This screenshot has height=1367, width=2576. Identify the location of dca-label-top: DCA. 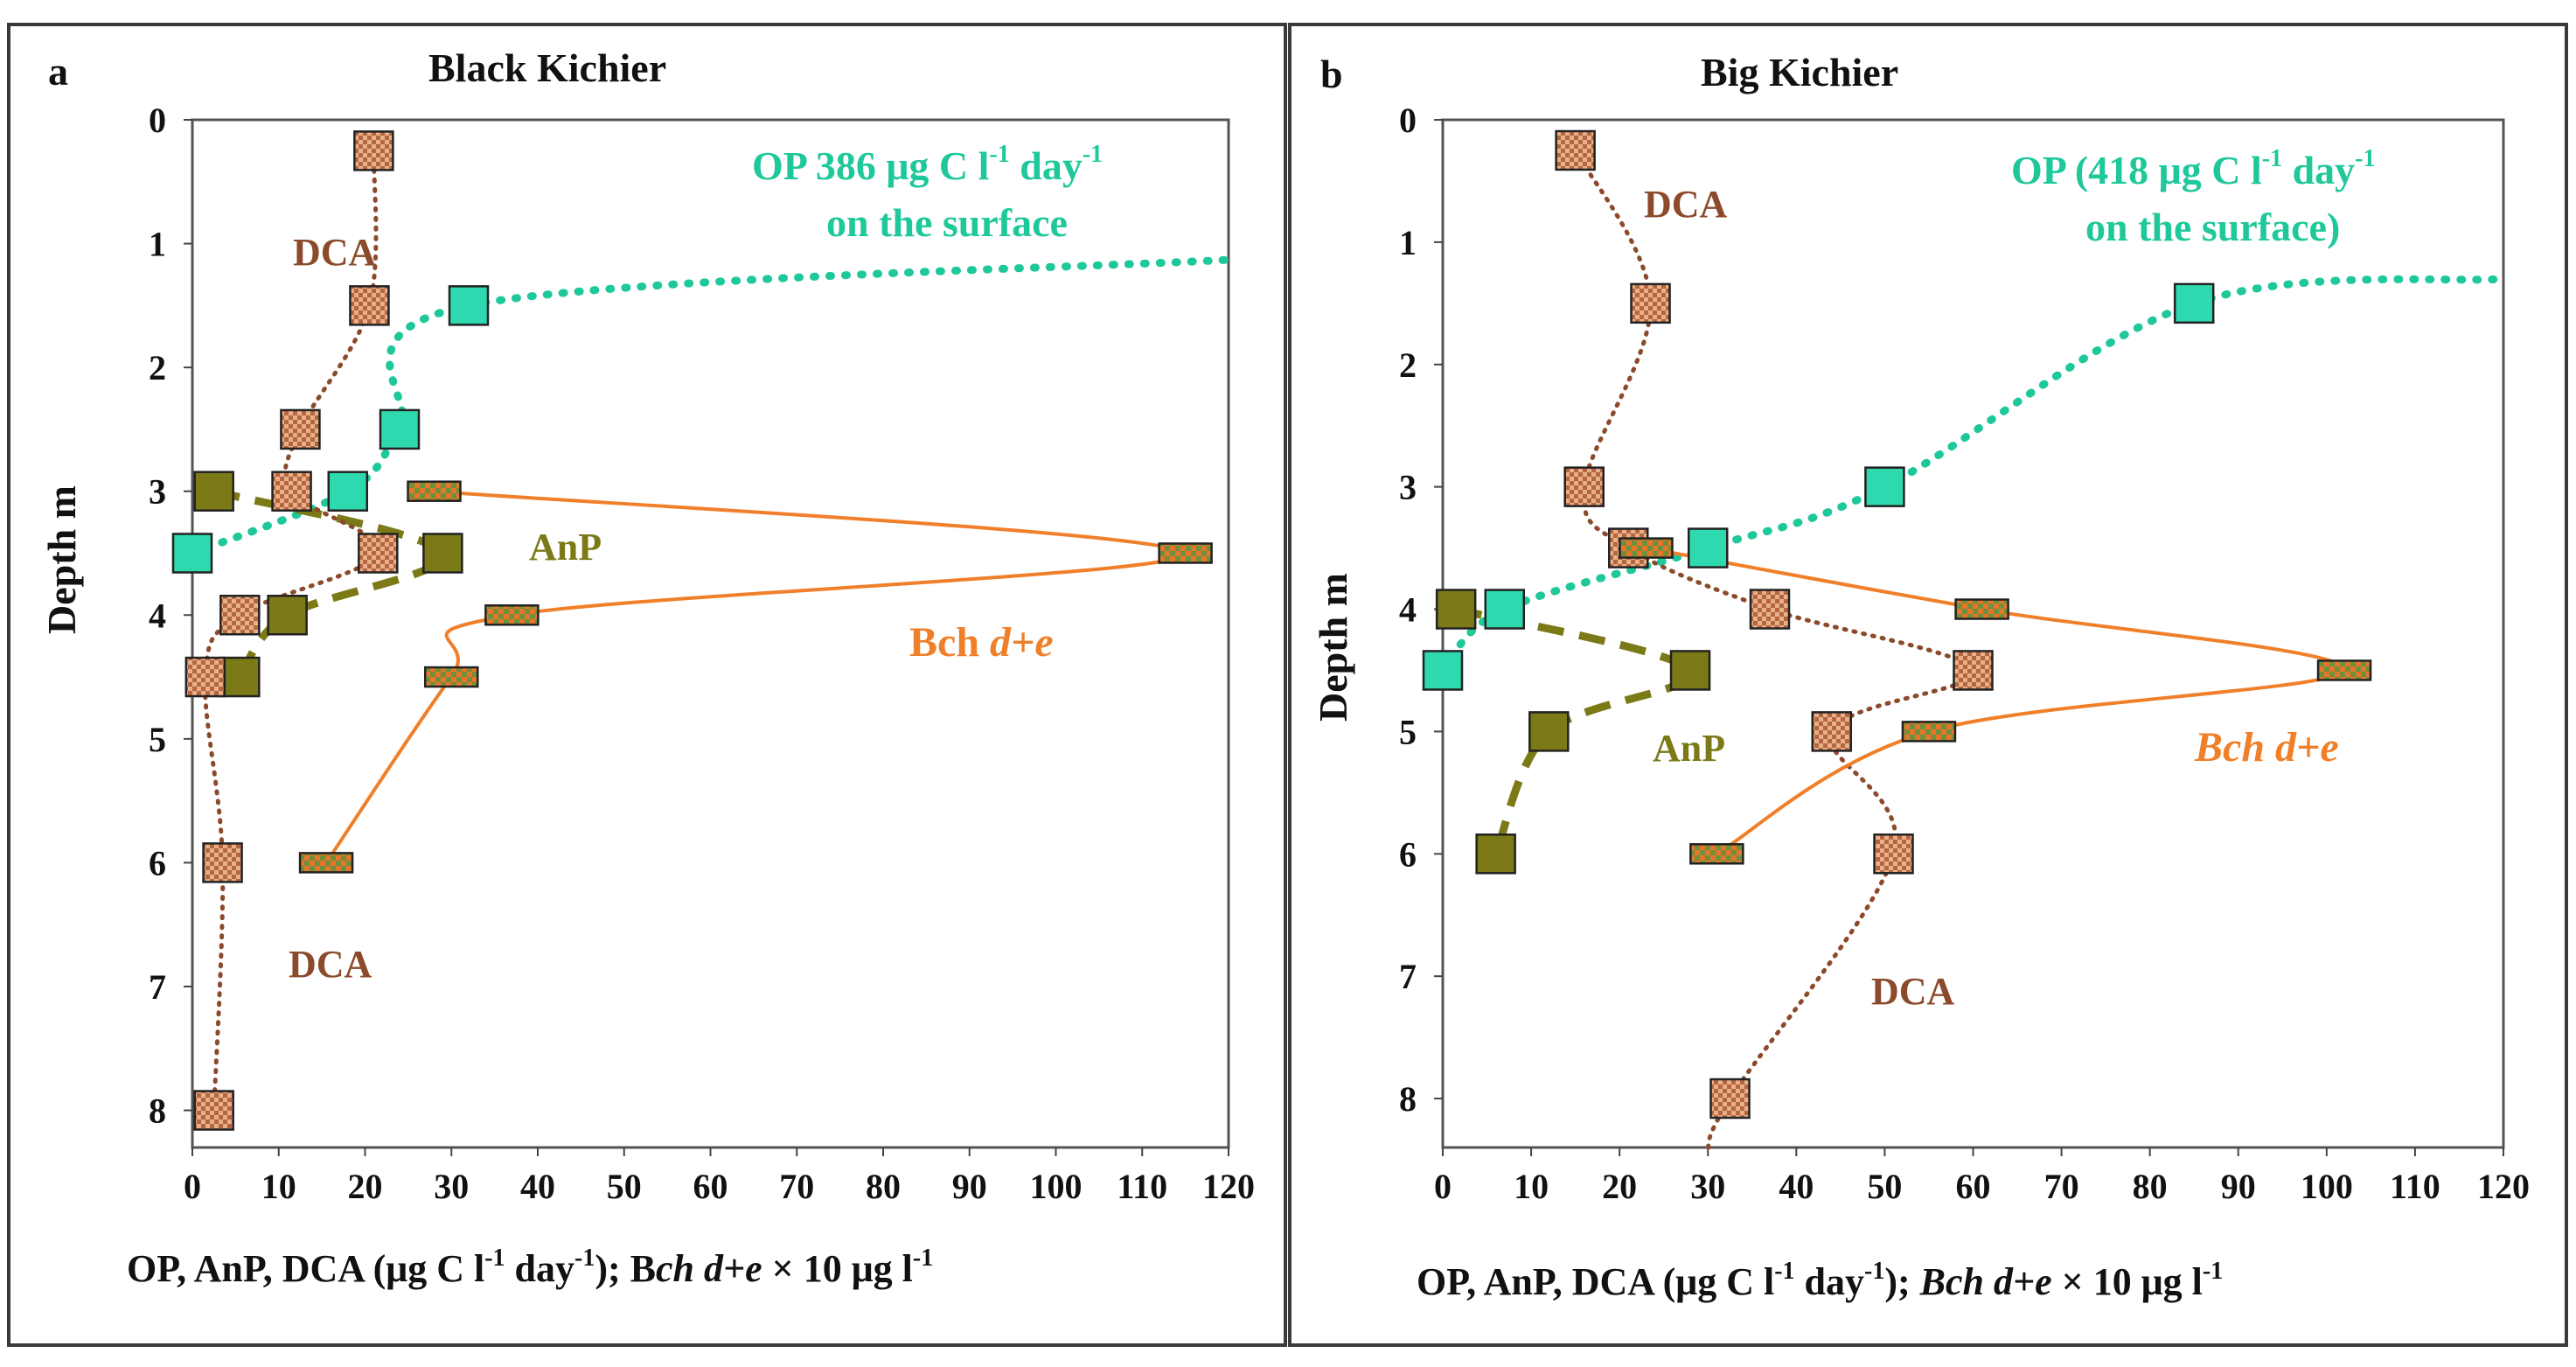
(335, 253).